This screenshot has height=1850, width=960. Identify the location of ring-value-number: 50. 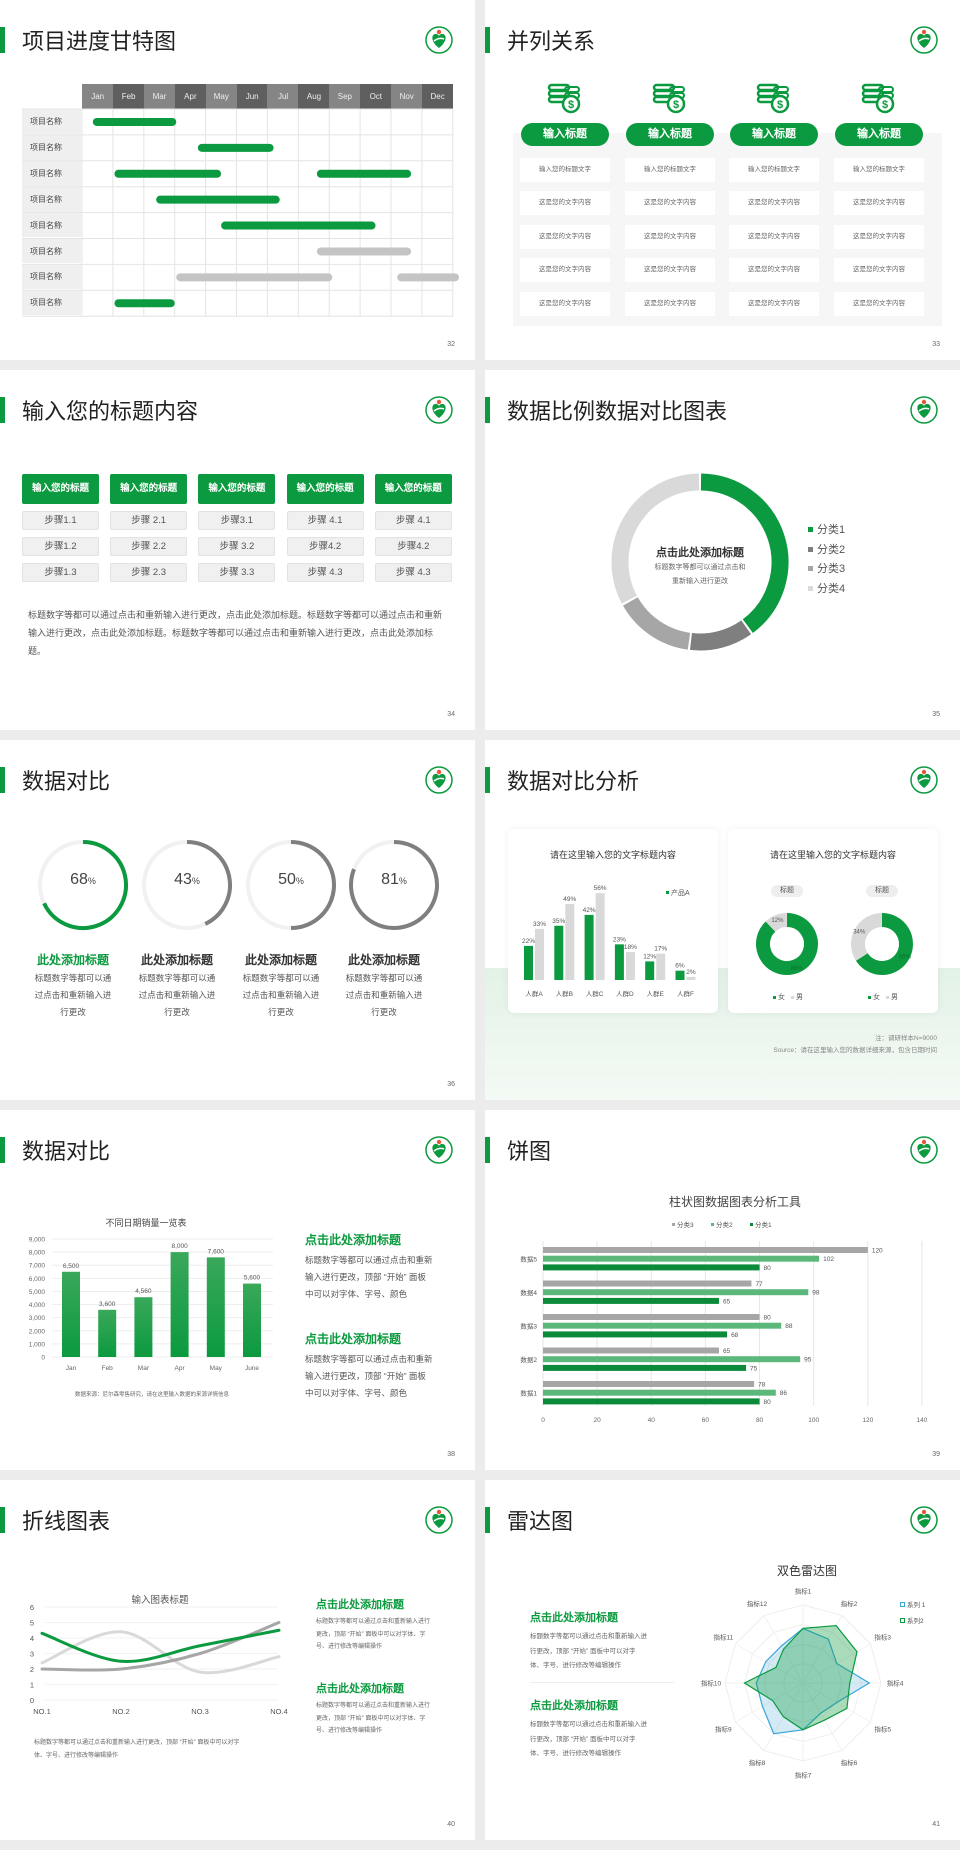
(287, 879).